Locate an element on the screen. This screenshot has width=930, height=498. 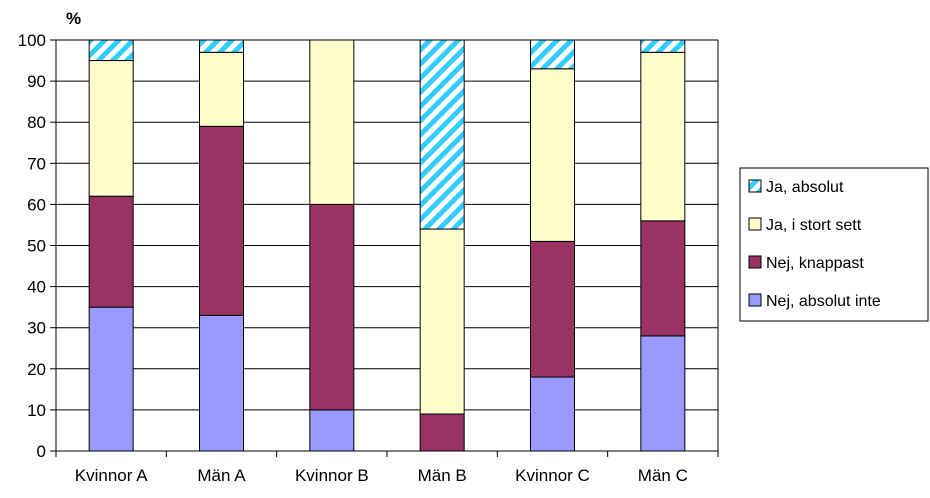
y-tick-label: 20 is located at coordinates (36, 369).